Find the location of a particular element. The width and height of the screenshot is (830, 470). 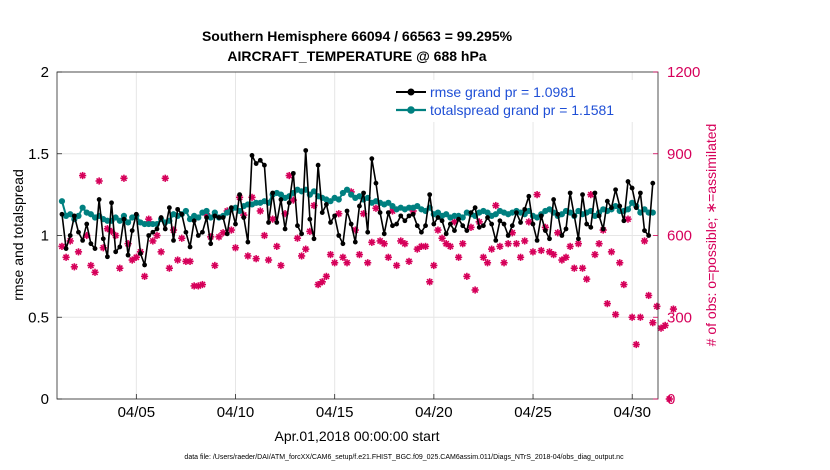

legend-rmse-label: rmse grand pr = 1.0981 is located at coordinates (503, 92).